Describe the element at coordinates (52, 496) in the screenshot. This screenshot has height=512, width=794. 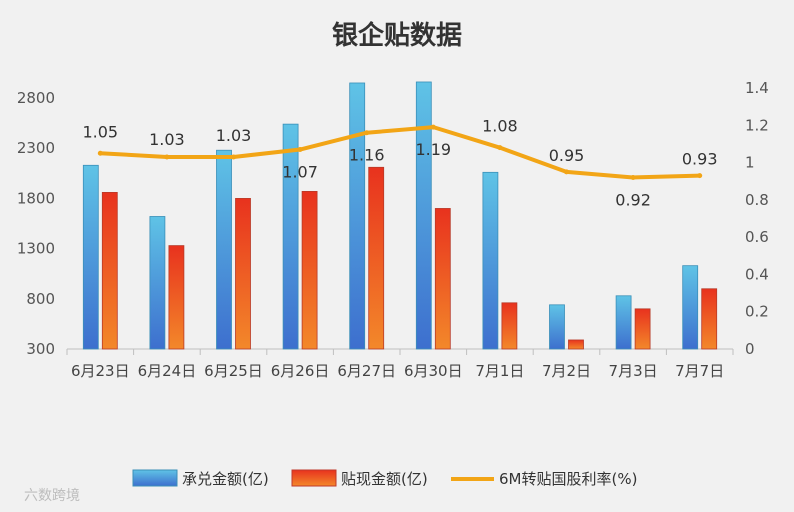
I see `watermark: 六数跨境` at that location.